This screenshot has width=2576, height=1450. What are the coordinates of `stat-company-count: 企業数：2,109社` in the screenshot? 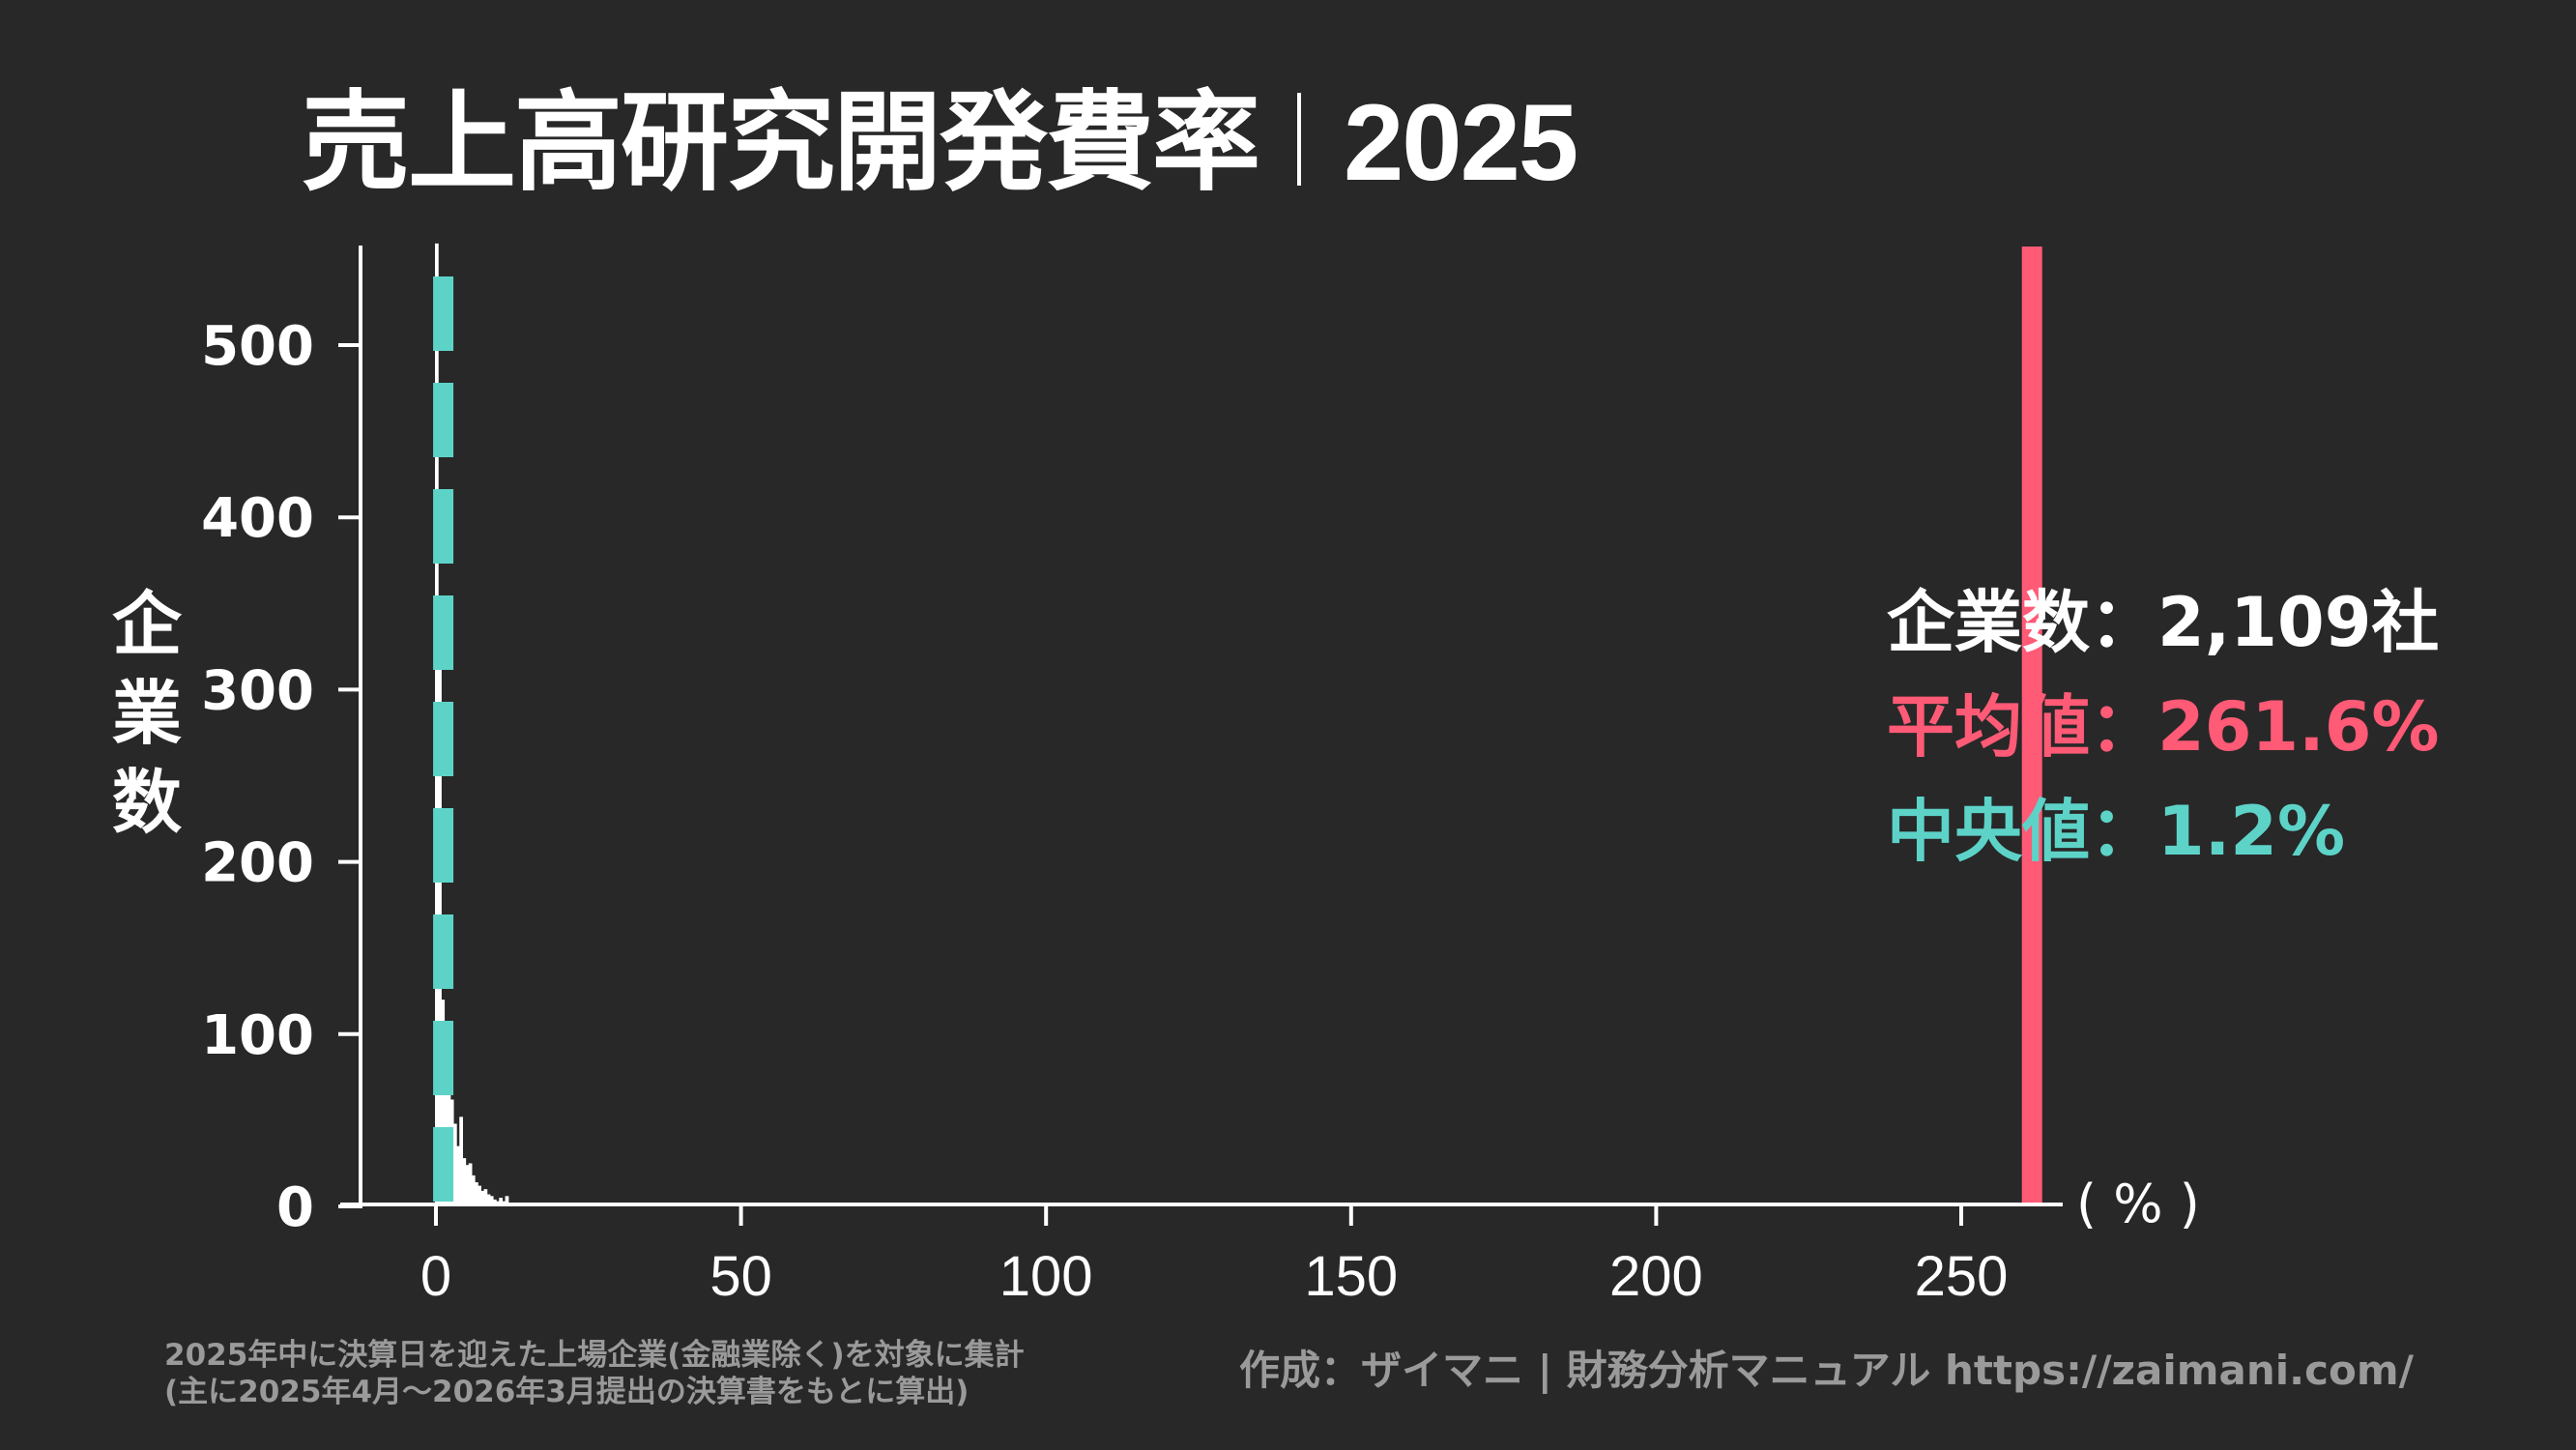 It's located at (2163, 622).